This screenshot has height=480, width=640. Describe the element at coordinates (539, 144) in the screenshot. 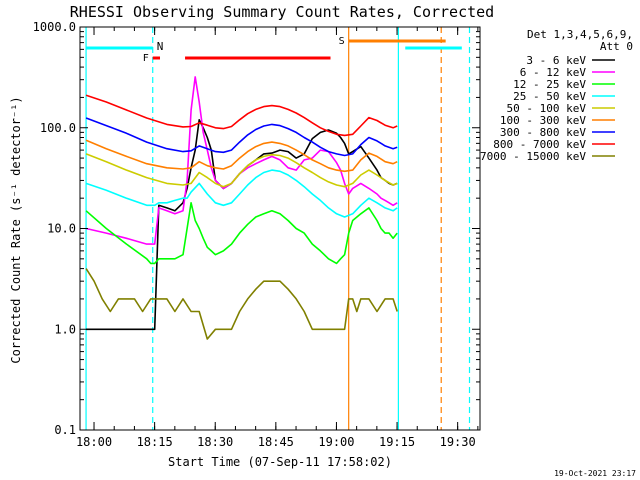

I see `legend-label: 800 - 7000 keV` at that location.